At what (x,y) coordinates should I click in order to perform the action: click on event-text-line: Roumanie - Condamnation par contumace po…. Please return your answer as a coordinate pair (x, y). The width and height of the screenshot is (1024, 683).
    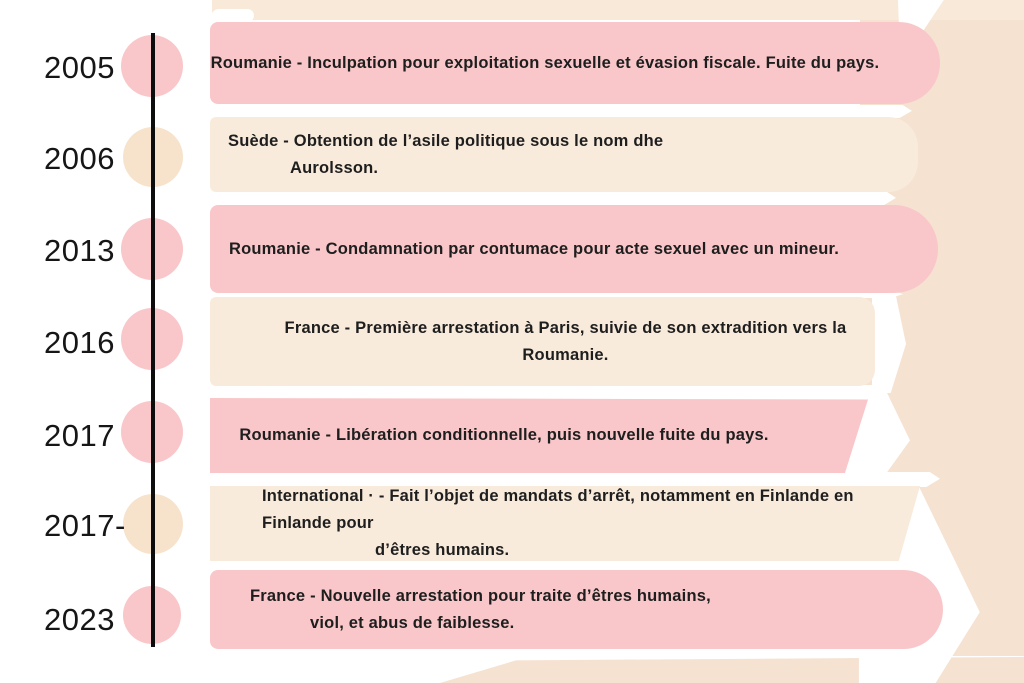
    Looking at the image, I should click on (534, 248).